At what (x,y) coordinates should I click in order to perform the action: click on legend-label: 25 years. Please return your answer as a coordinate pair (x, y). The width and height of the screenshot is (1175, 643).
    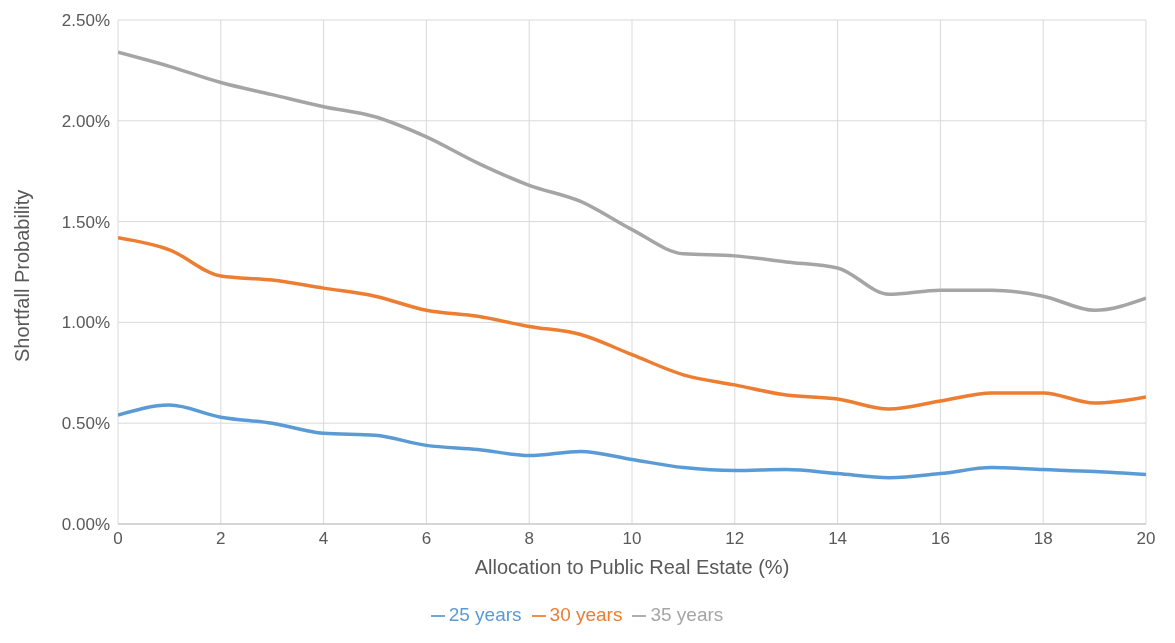
    Looking at the image, I should click on (485, 614).